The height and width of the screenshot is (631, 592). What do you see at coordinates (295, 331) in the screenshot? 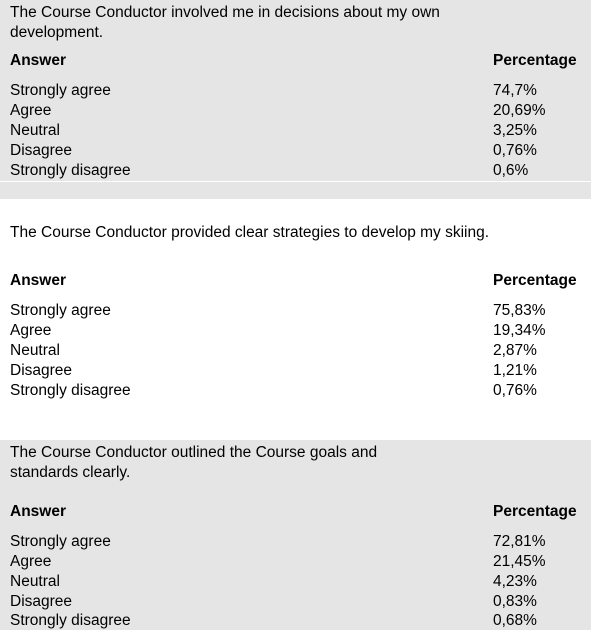
I see `table-row: Agree 19,34%` at bounding box center [295, 331].